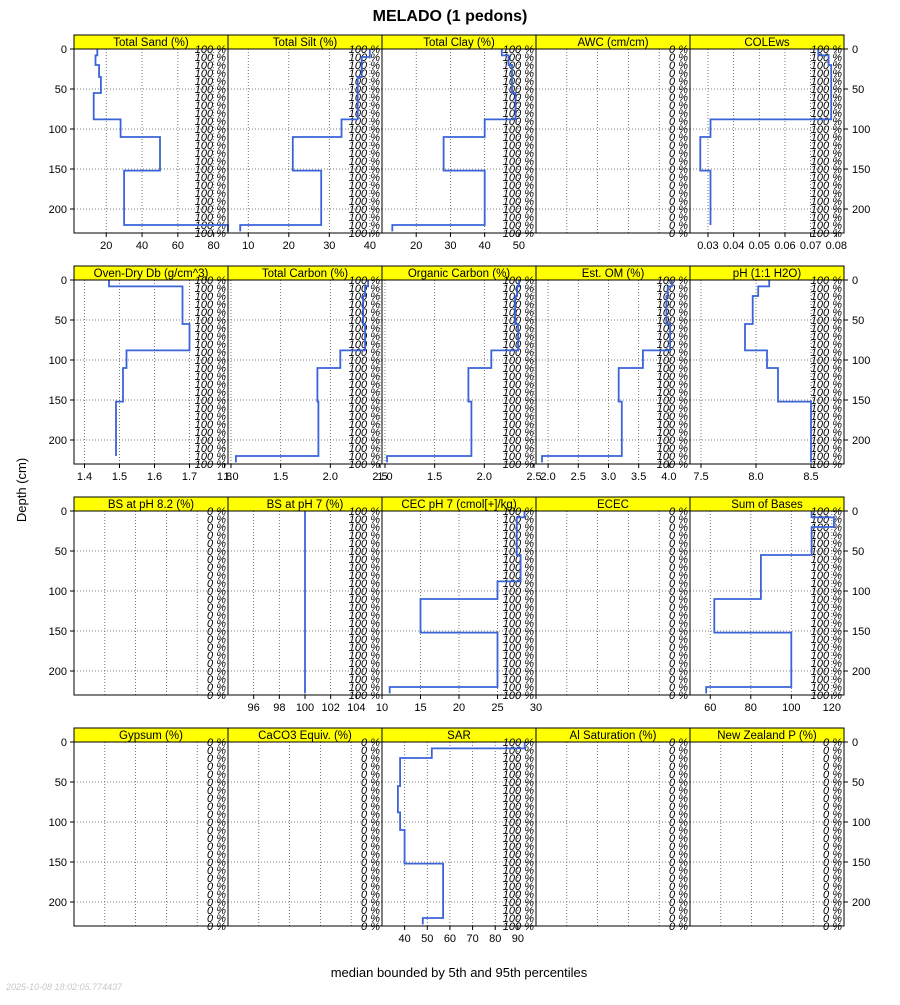  I want to click on x-tick-label: 0.05, so click(759, 246).